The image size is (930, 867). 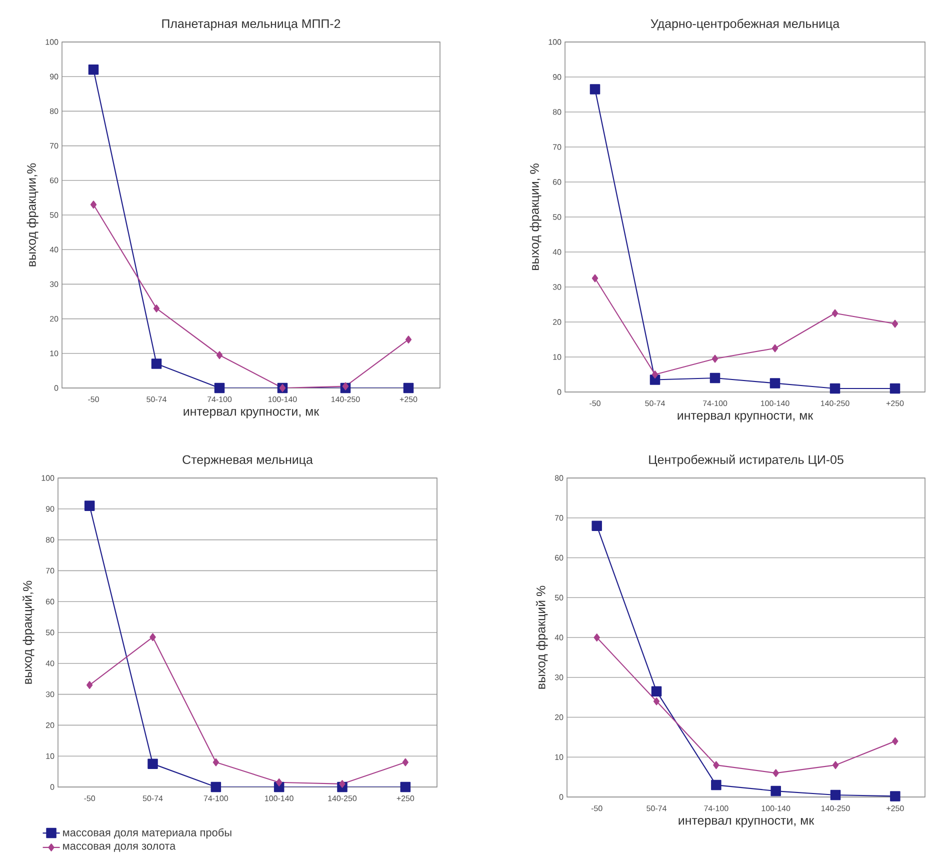 What do you see at coordinates (251, 24) in the screenshot?
I see `chart-title: Планетарная мельница МПП-2` at bounding box center [251, 24].